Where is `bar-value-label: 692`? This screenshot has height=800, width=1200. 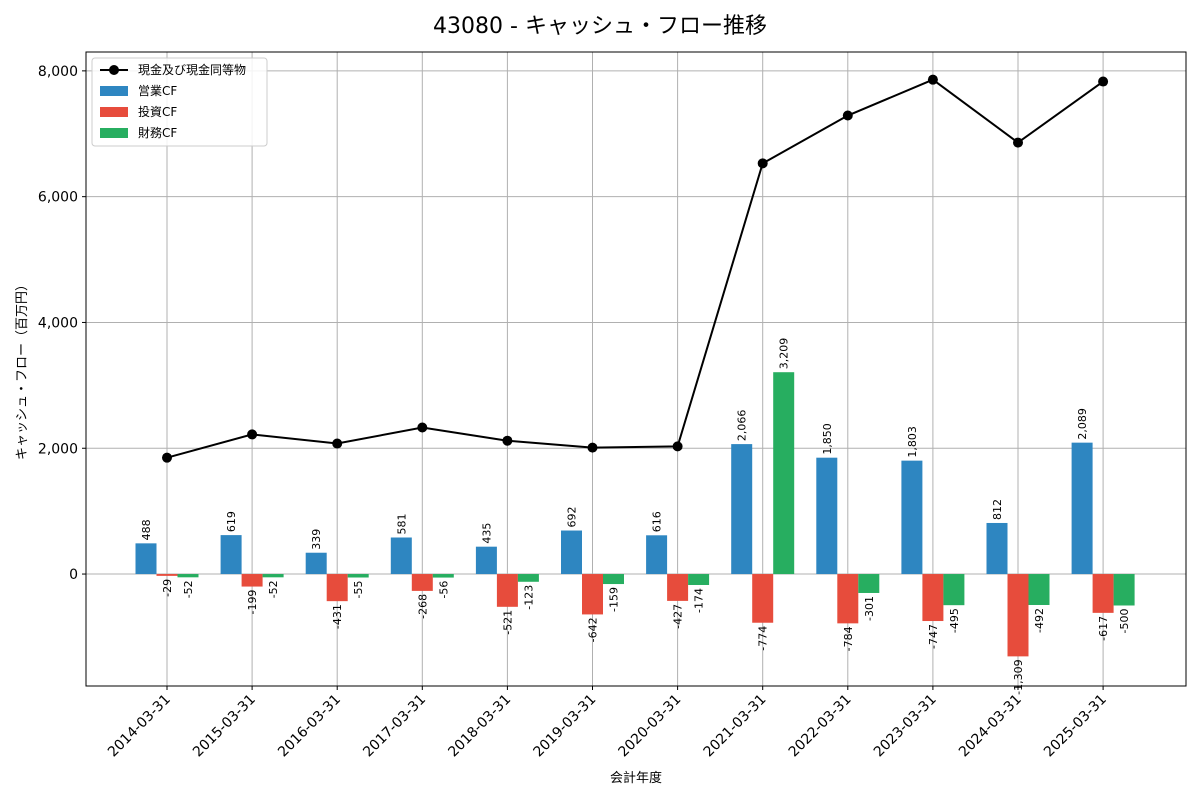 bar-value-label: 692 is located at coordinates (572, 517).